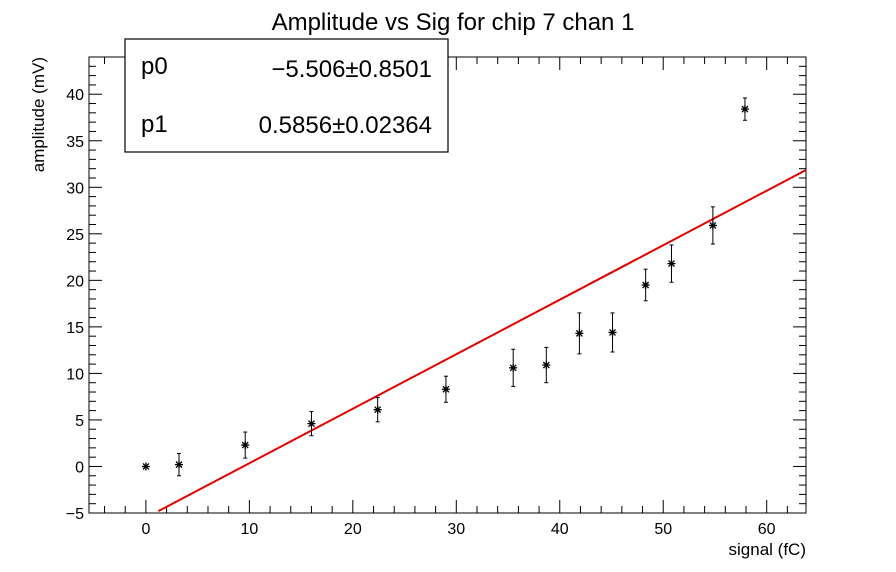 The width and height of the screenshot is (896, 572). What do you see at coordinates (75, 188) in the screenshot?
I see `y-tick-label: 30` at bounding box center [75, 188].